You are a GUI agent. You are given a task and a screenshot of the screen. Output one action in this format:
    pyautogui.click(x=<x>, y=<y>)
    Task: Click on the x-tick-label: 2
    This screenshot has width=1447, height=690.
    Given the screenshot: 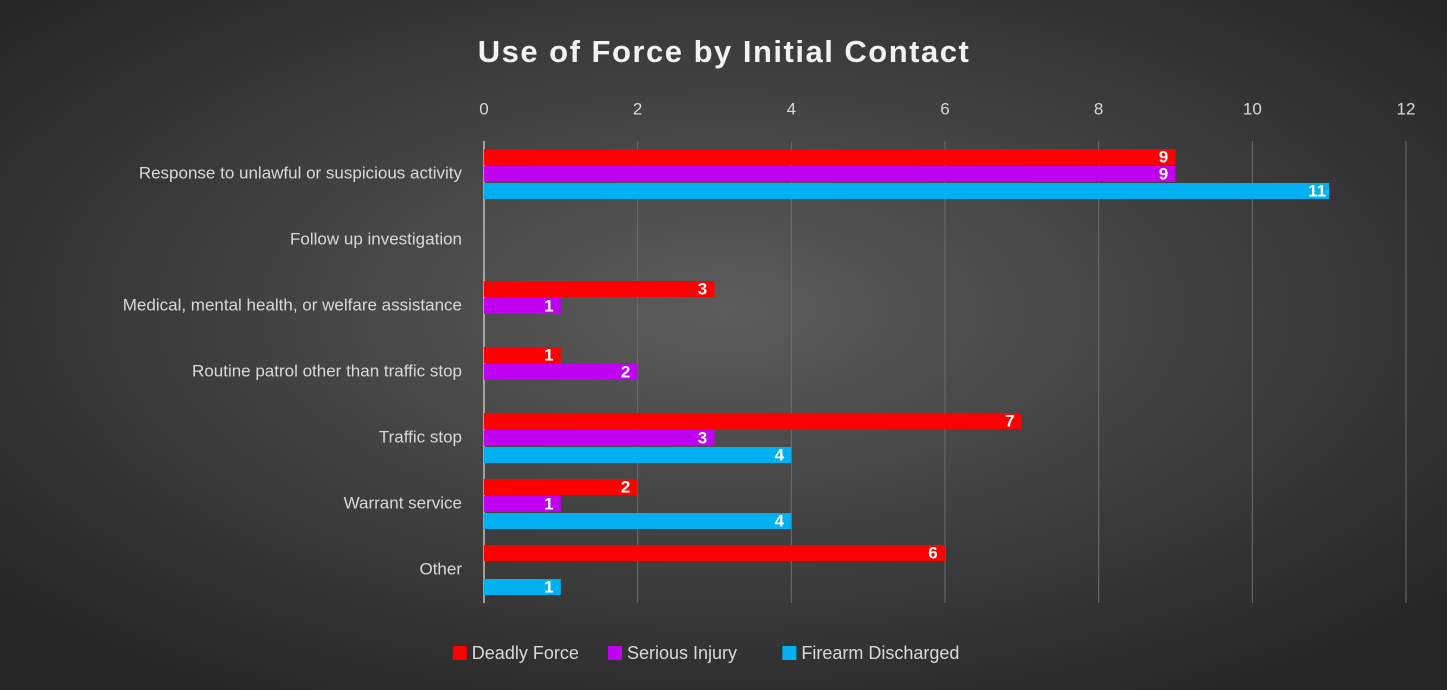 What is the action you would take?
    pyautogui.click(x=637, y=108)
    